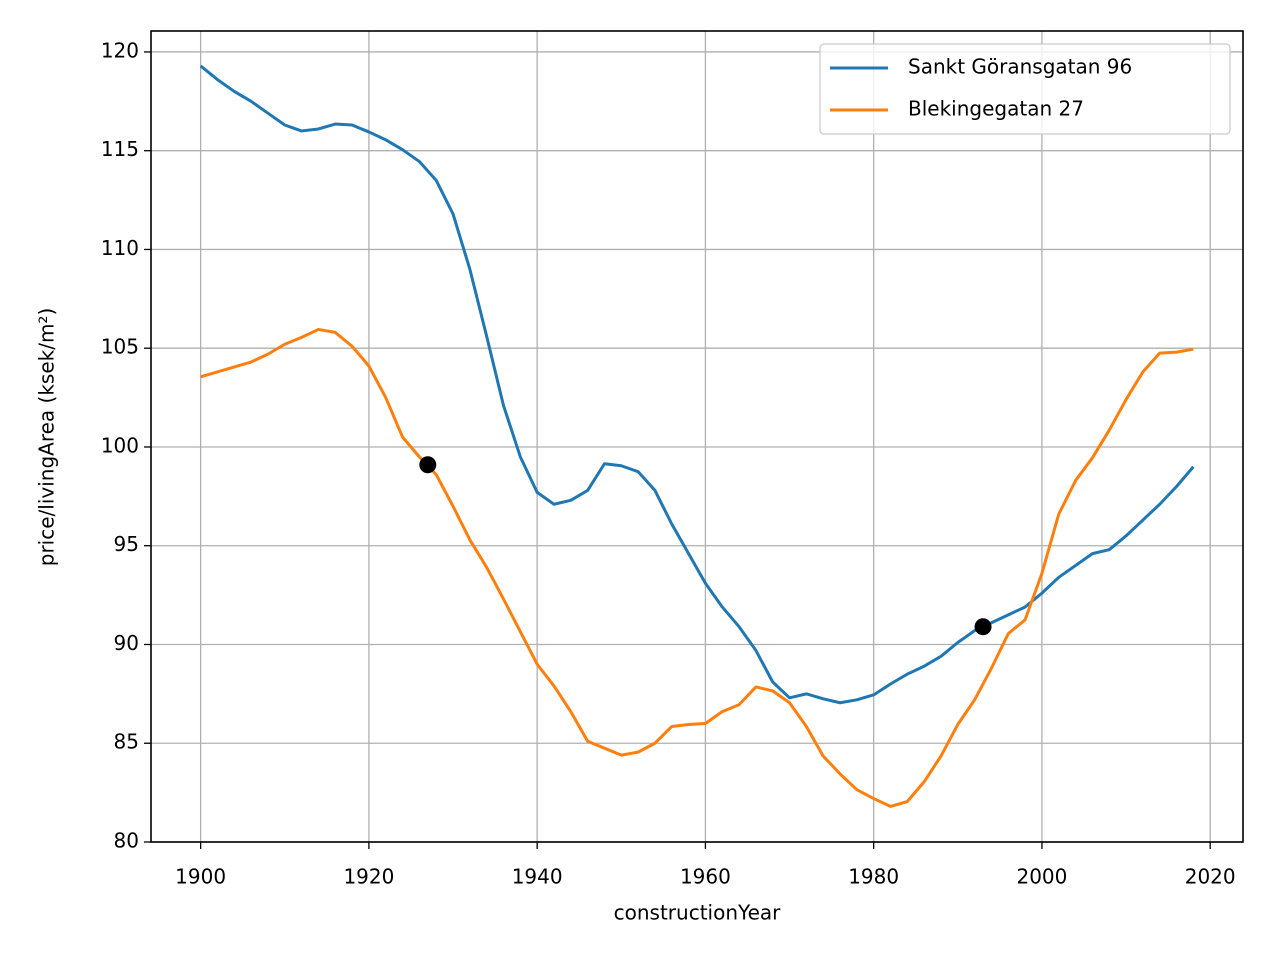 The height and width of the screenshot is (960, 1280). What do you see at coordinates (126, 643) in the screenshot?
I see `y-tick-label: 90` at bounding box center [126, 643].